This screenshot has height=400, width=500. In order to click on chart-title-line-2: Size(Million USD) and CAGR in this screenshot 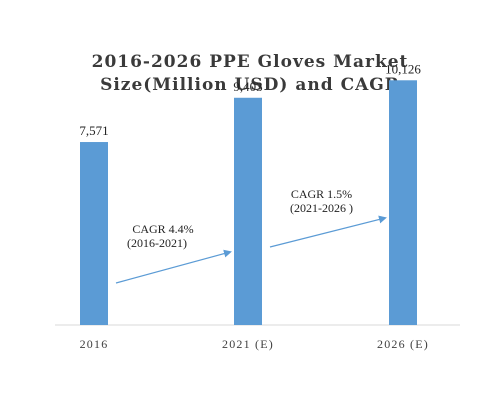, I will do `click(250, 85)`.